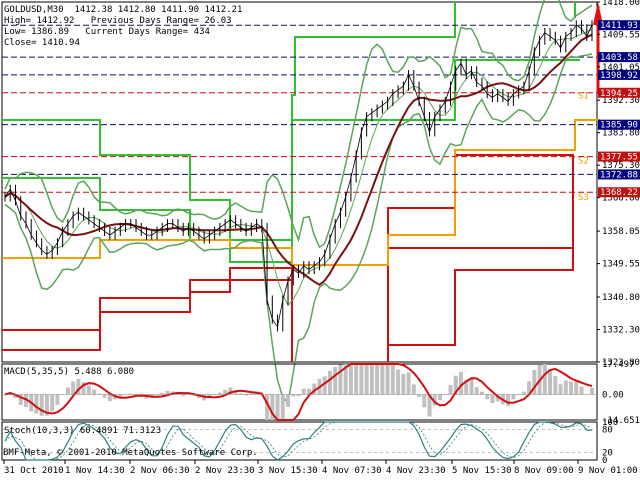  I want to click on stoch-k-line, so click(298, 441).